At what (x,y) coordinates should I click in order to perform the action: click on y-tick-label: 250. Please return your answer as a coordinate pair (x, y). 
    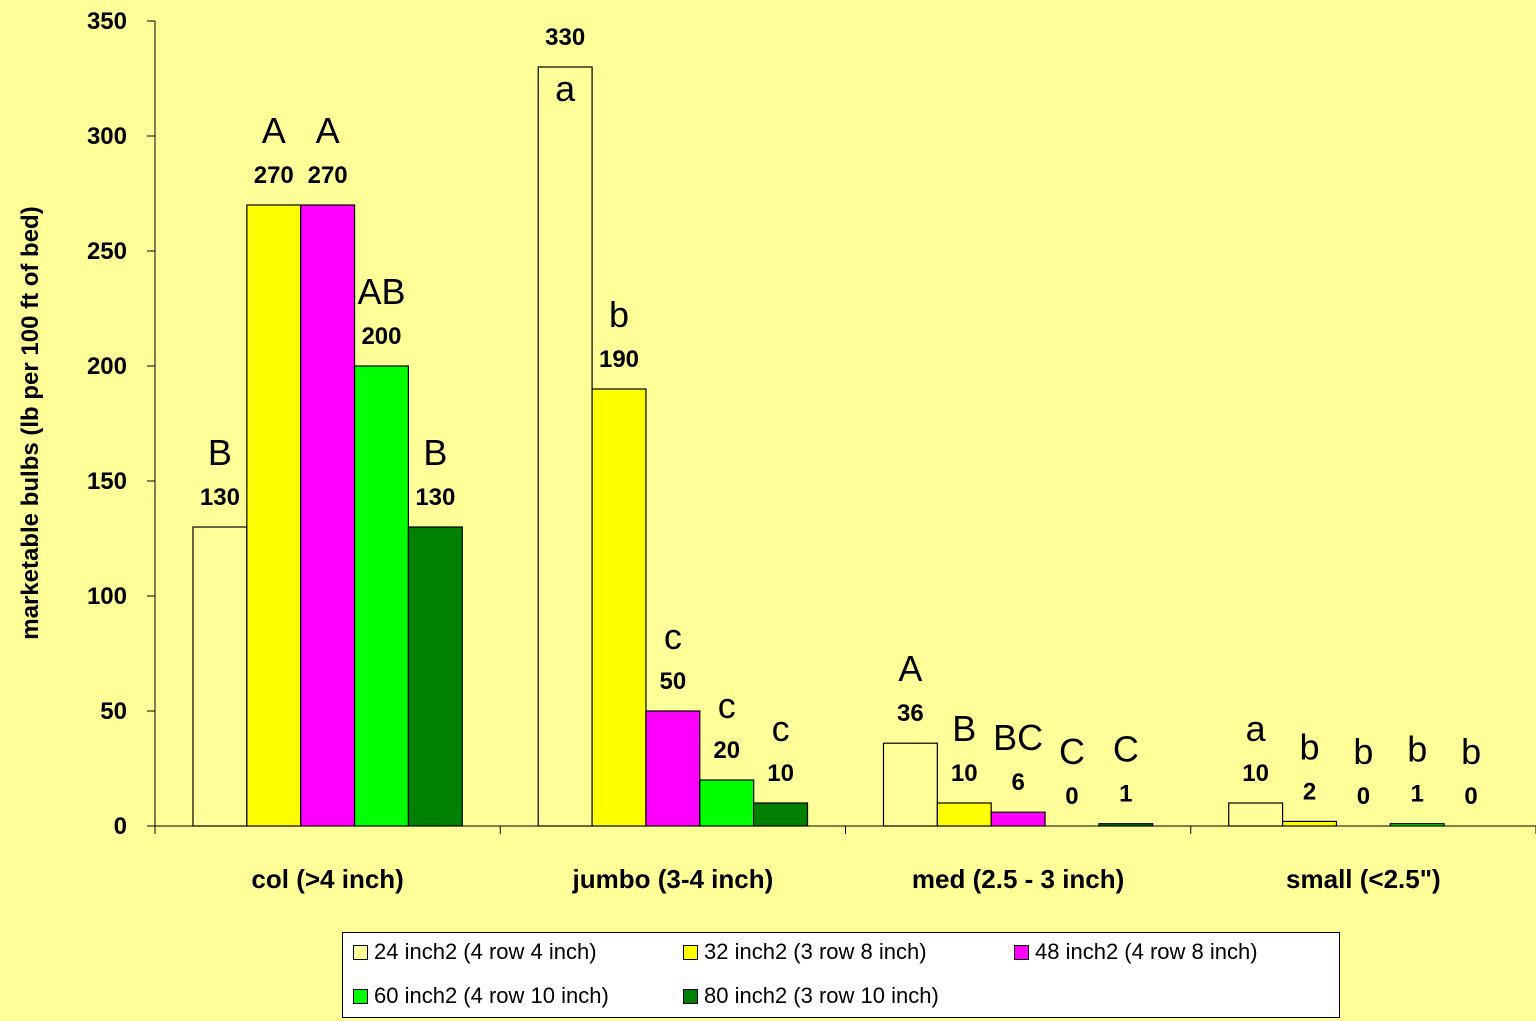
    Looking at the image, I should click on (107, 251).